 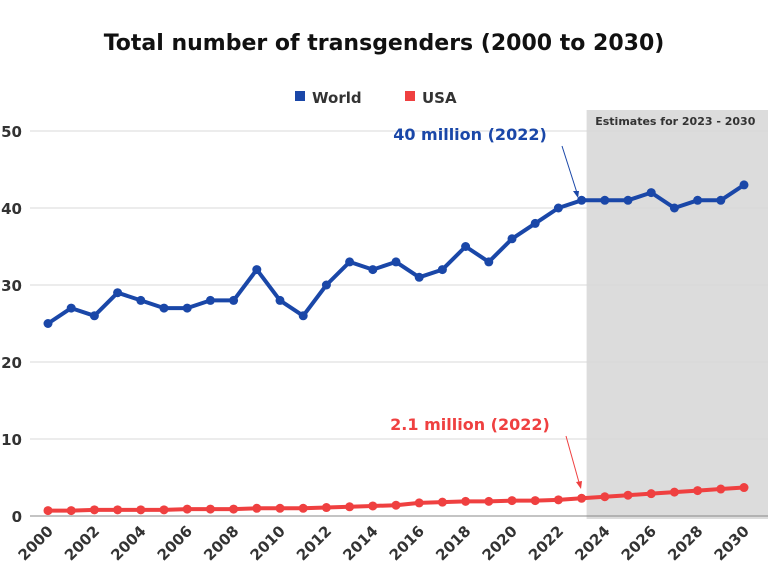 What do you see at coordinates (17, 517) in the screenshot?
I see `y-tick-label: 0` at bounding box center [17, 517].